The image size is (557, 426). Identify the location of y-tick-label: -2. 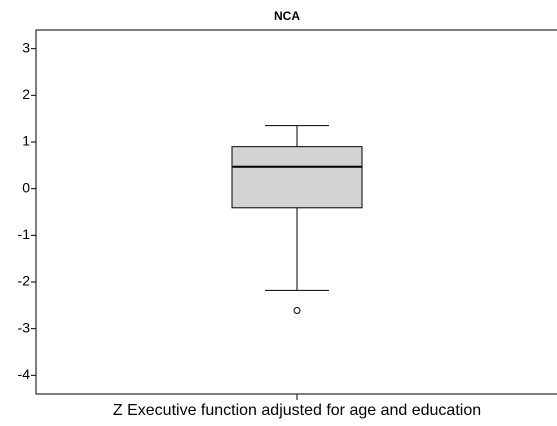
(24, 281).